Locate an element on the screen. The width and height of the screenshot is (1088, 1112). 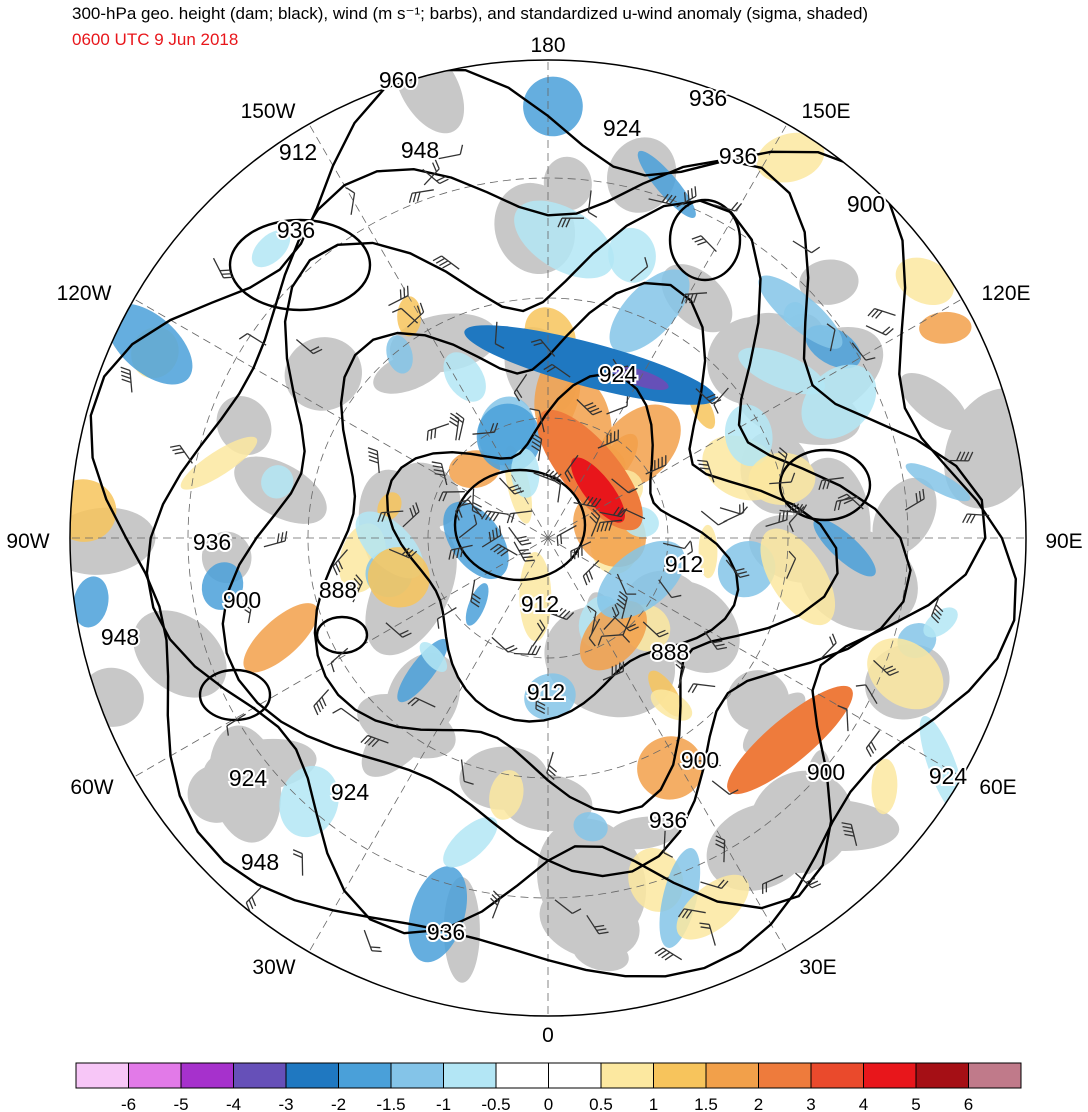
longitude-label-left: 90W is located at coordinates (27, 541).